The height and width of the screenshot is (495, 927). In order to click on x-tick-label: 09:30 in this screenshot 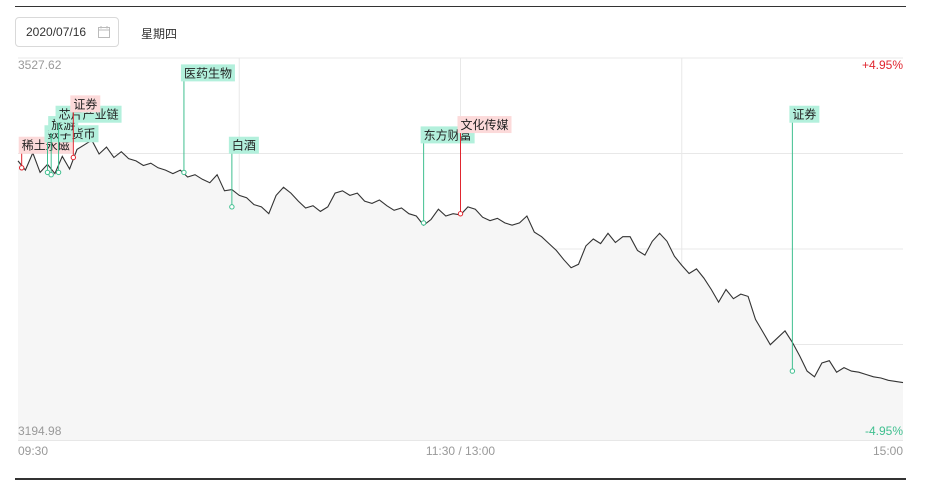, I will do `click(33, 451)`.